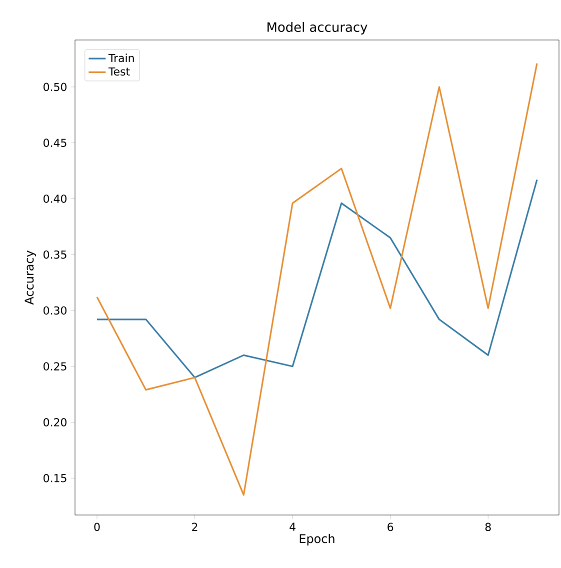  Describe the element at coordinates (55, 87) in the screenshot. I see `y-tick-label: 0.50` at that location.